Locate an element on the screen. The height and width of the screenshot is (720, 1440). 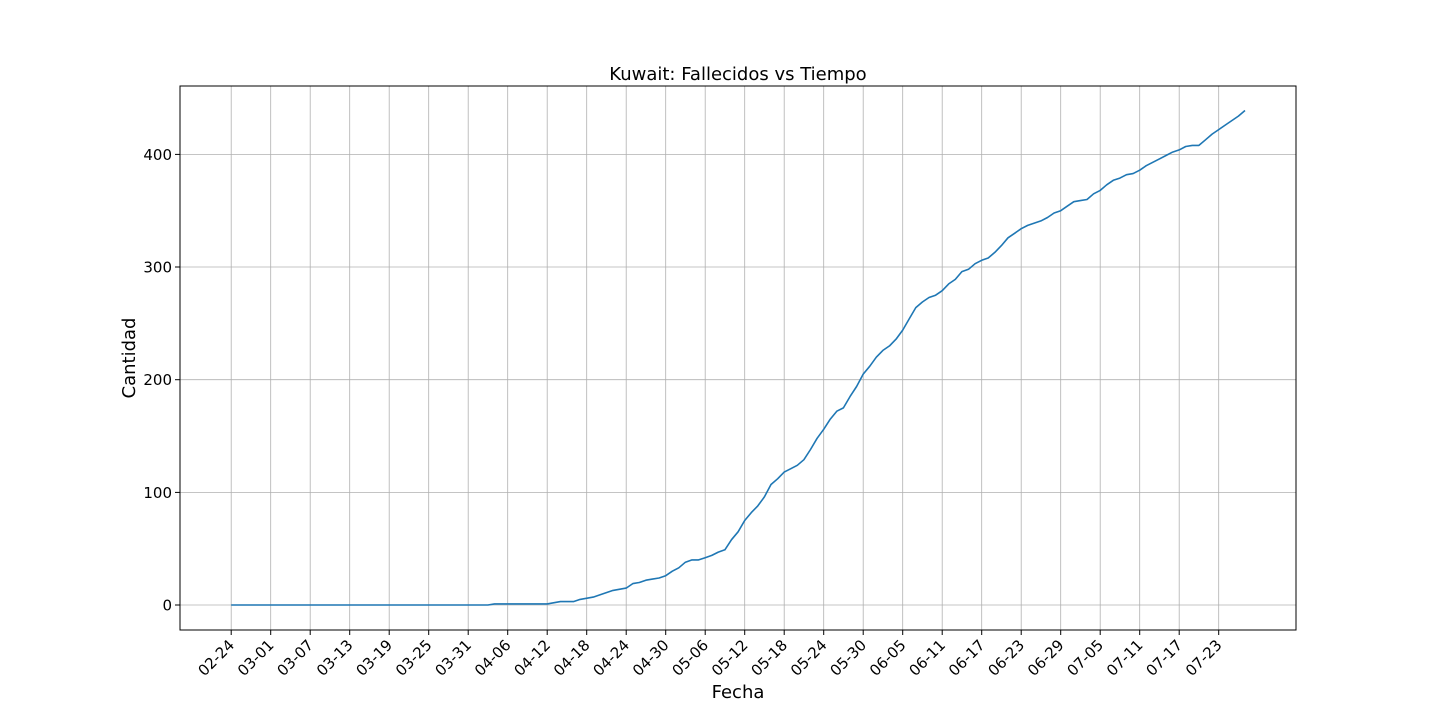
y-tick-label: 100 is located at coordinates (157, 493).